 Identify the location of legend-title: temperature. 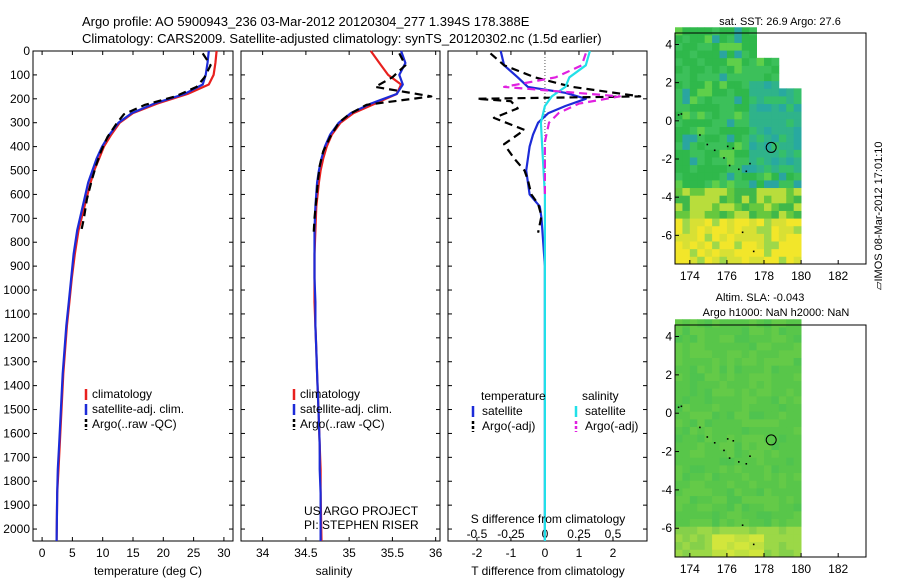
(513, 396).